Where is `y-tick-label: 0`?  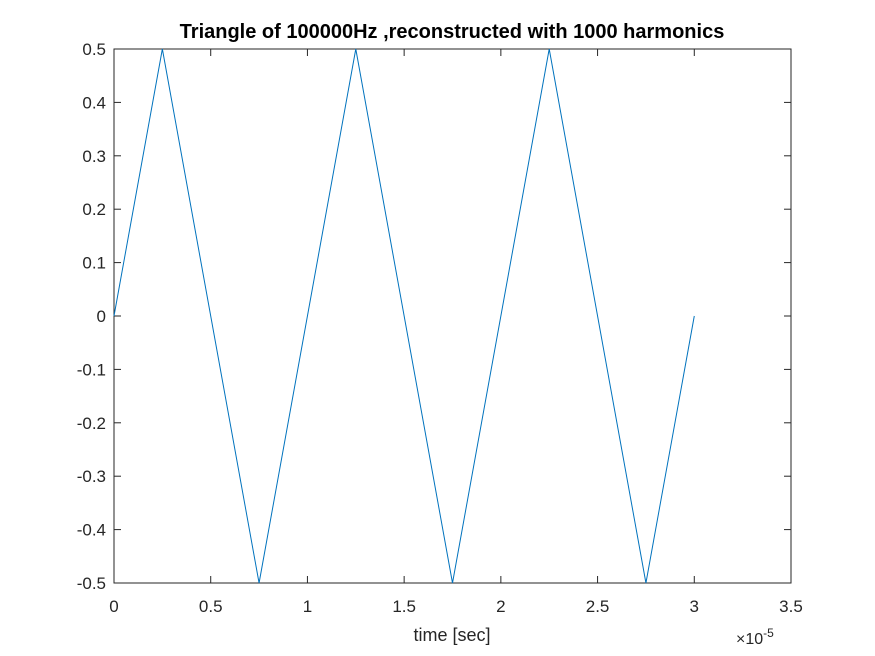 y-tick-label: 0 is located at coordinates (101, 316).